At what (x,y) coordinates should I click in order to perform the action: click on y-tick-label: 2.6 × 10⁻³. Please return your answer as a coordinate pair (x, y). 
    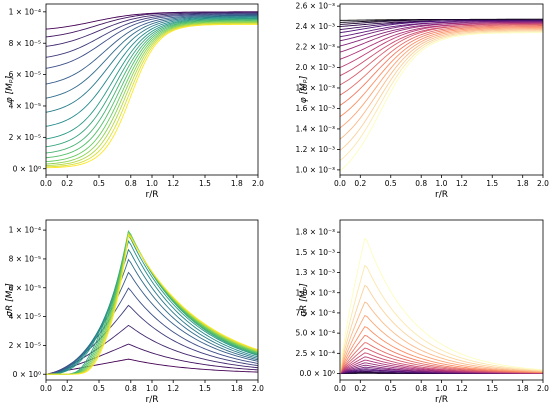
    Looking at the image, I should click on (316, 6).